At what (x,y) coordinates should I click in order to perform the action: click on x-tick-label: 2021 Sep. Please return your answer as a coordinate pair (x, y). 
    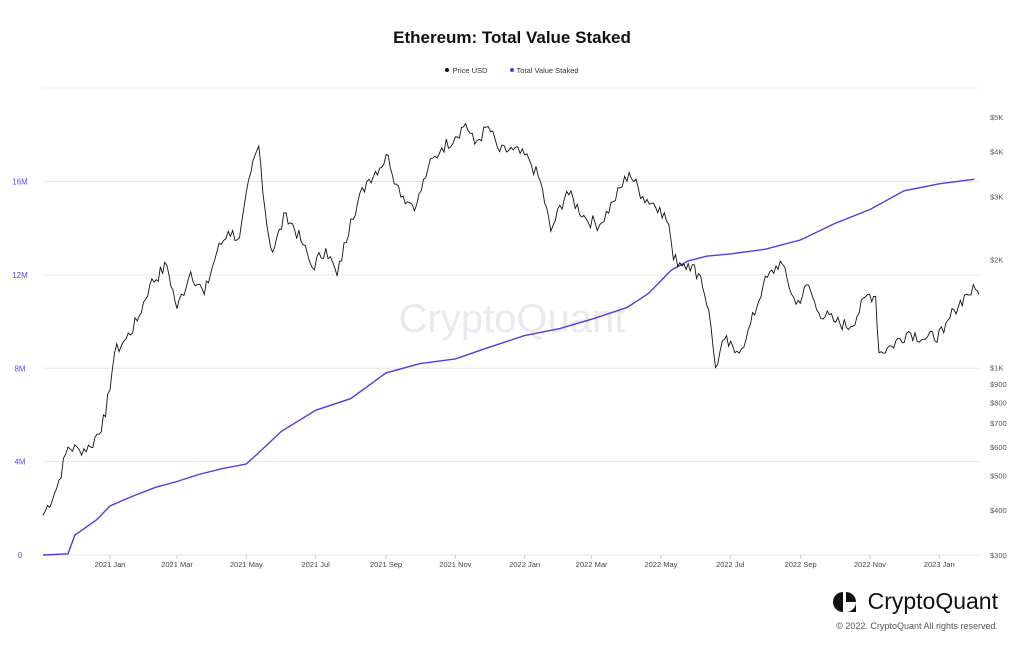
    Looking at the image, I should click on (386, 564).